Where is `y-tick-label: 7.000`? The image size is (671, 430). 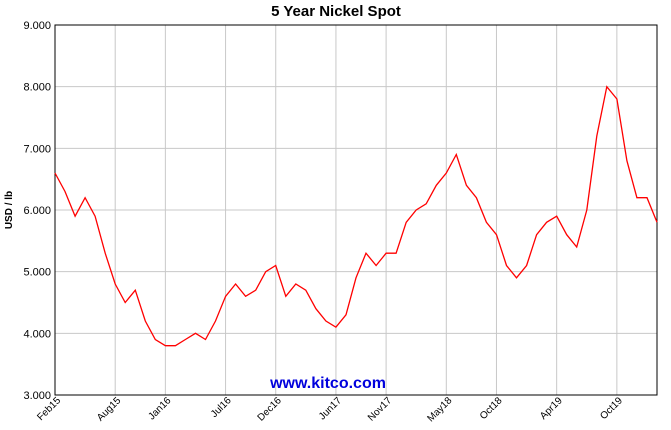
y-tick-label: 7.000 is located at coordinates (37, 149).